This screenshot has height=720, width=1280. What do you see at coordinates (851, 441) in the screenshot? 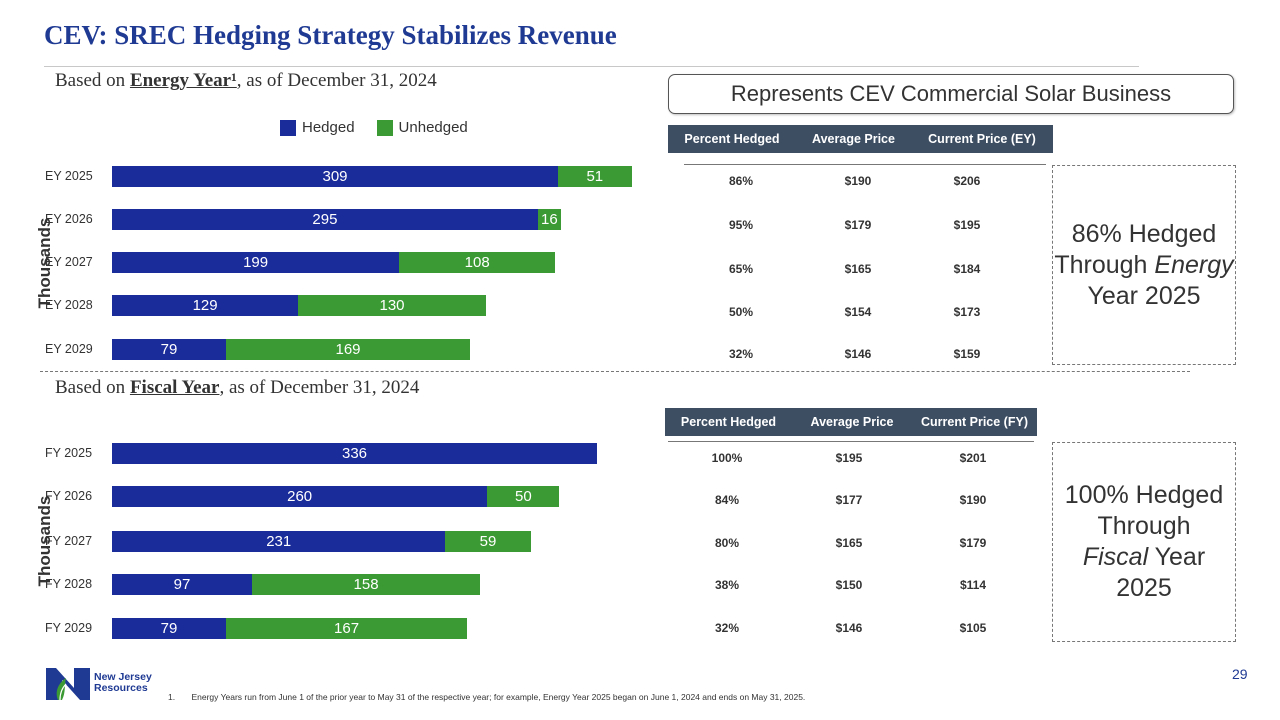
I see `fiscal-year-table-rule` at bounding box center [851, 441].